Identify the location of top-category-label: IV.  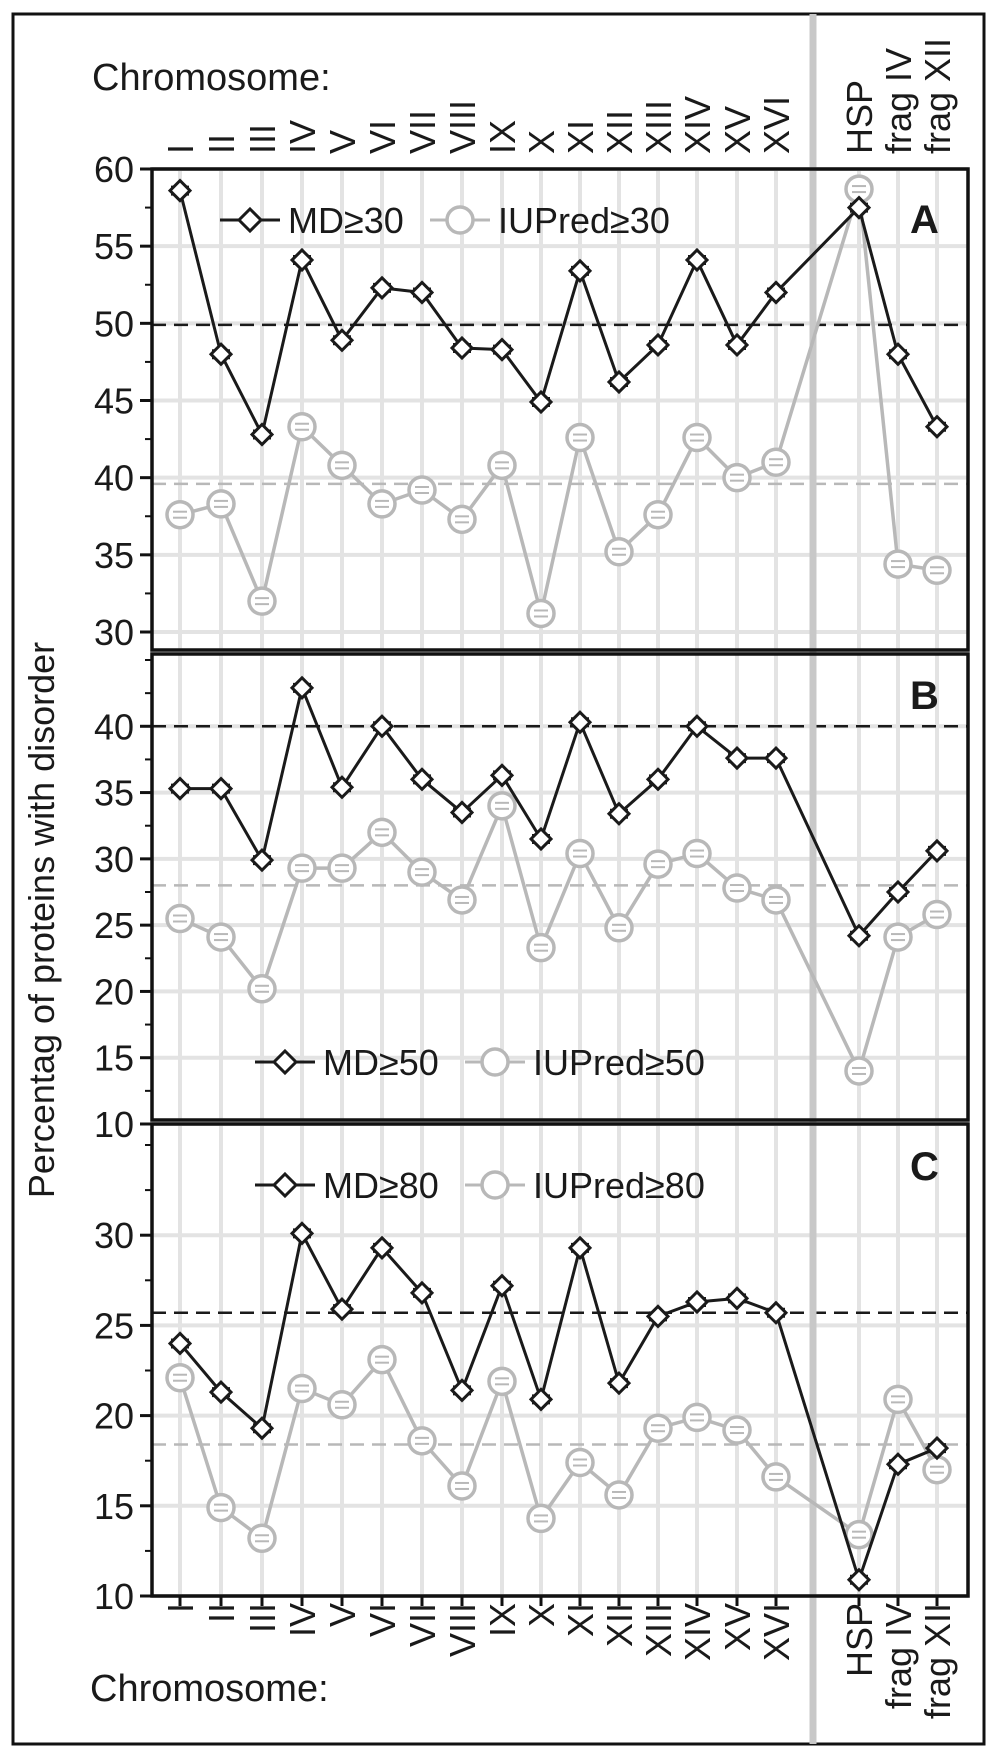
(302, 137).